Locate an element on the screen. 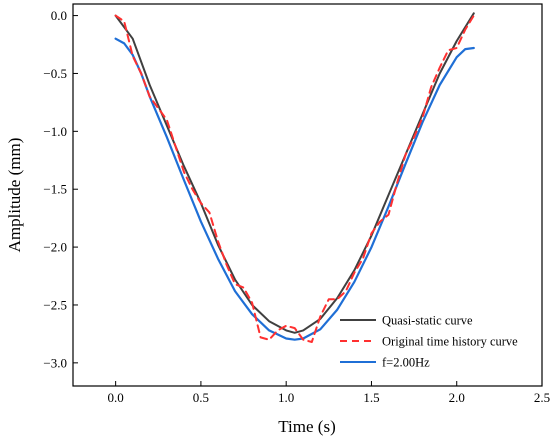 The image size is (550, 443). y-tick-label: −1.5 is located at coordinates (55, 189).